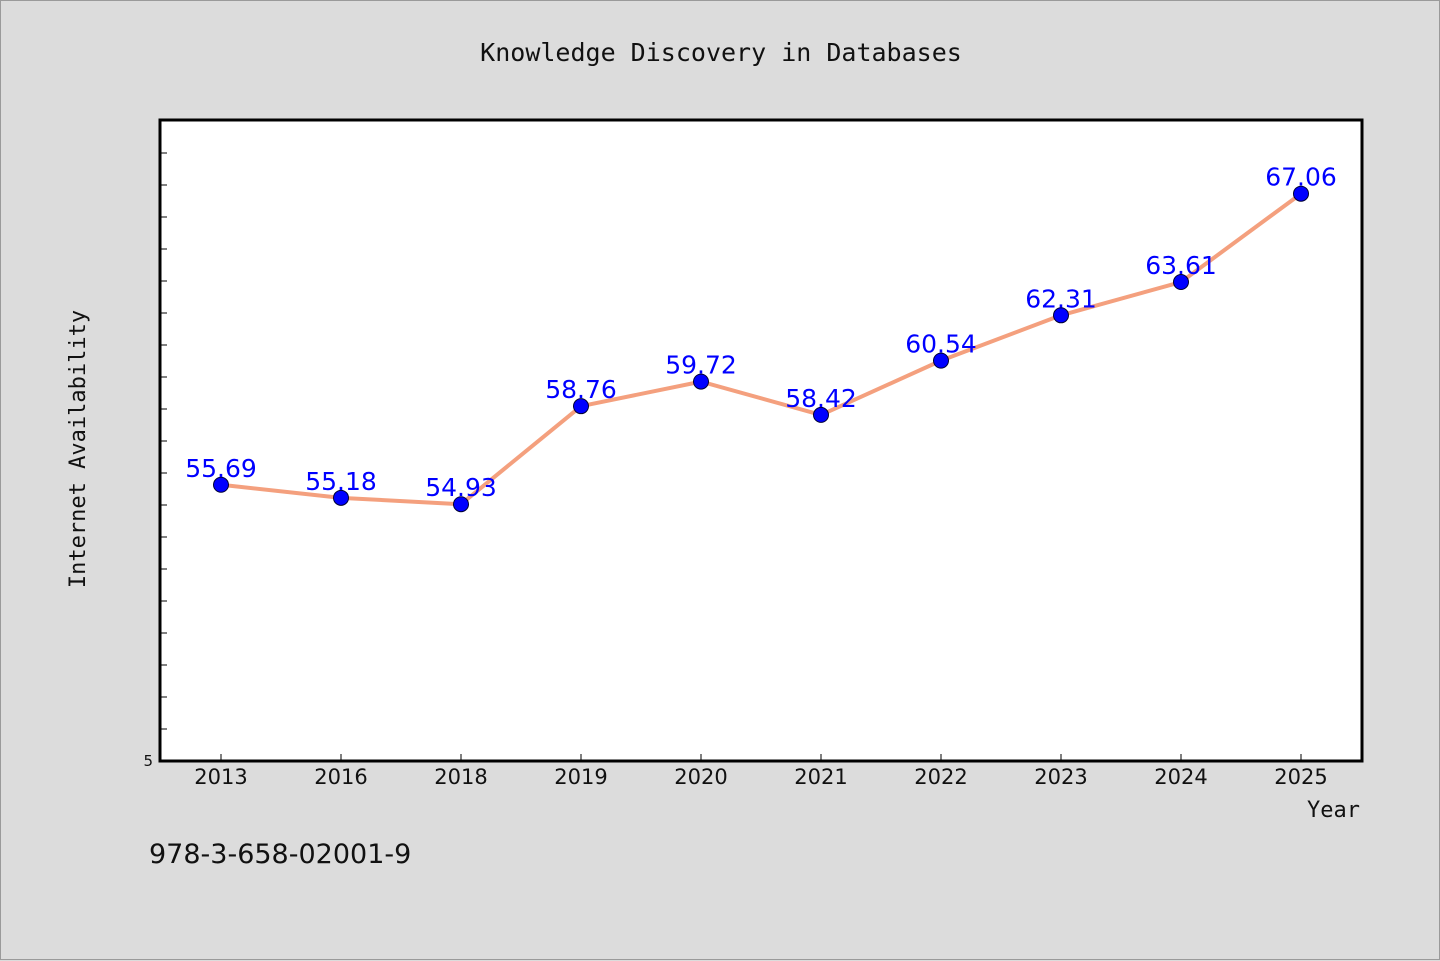 Image resolution: width=1440 pixels, height=961 pixels. I want to click on x-tick-label: 2024, so click(1180, 777).